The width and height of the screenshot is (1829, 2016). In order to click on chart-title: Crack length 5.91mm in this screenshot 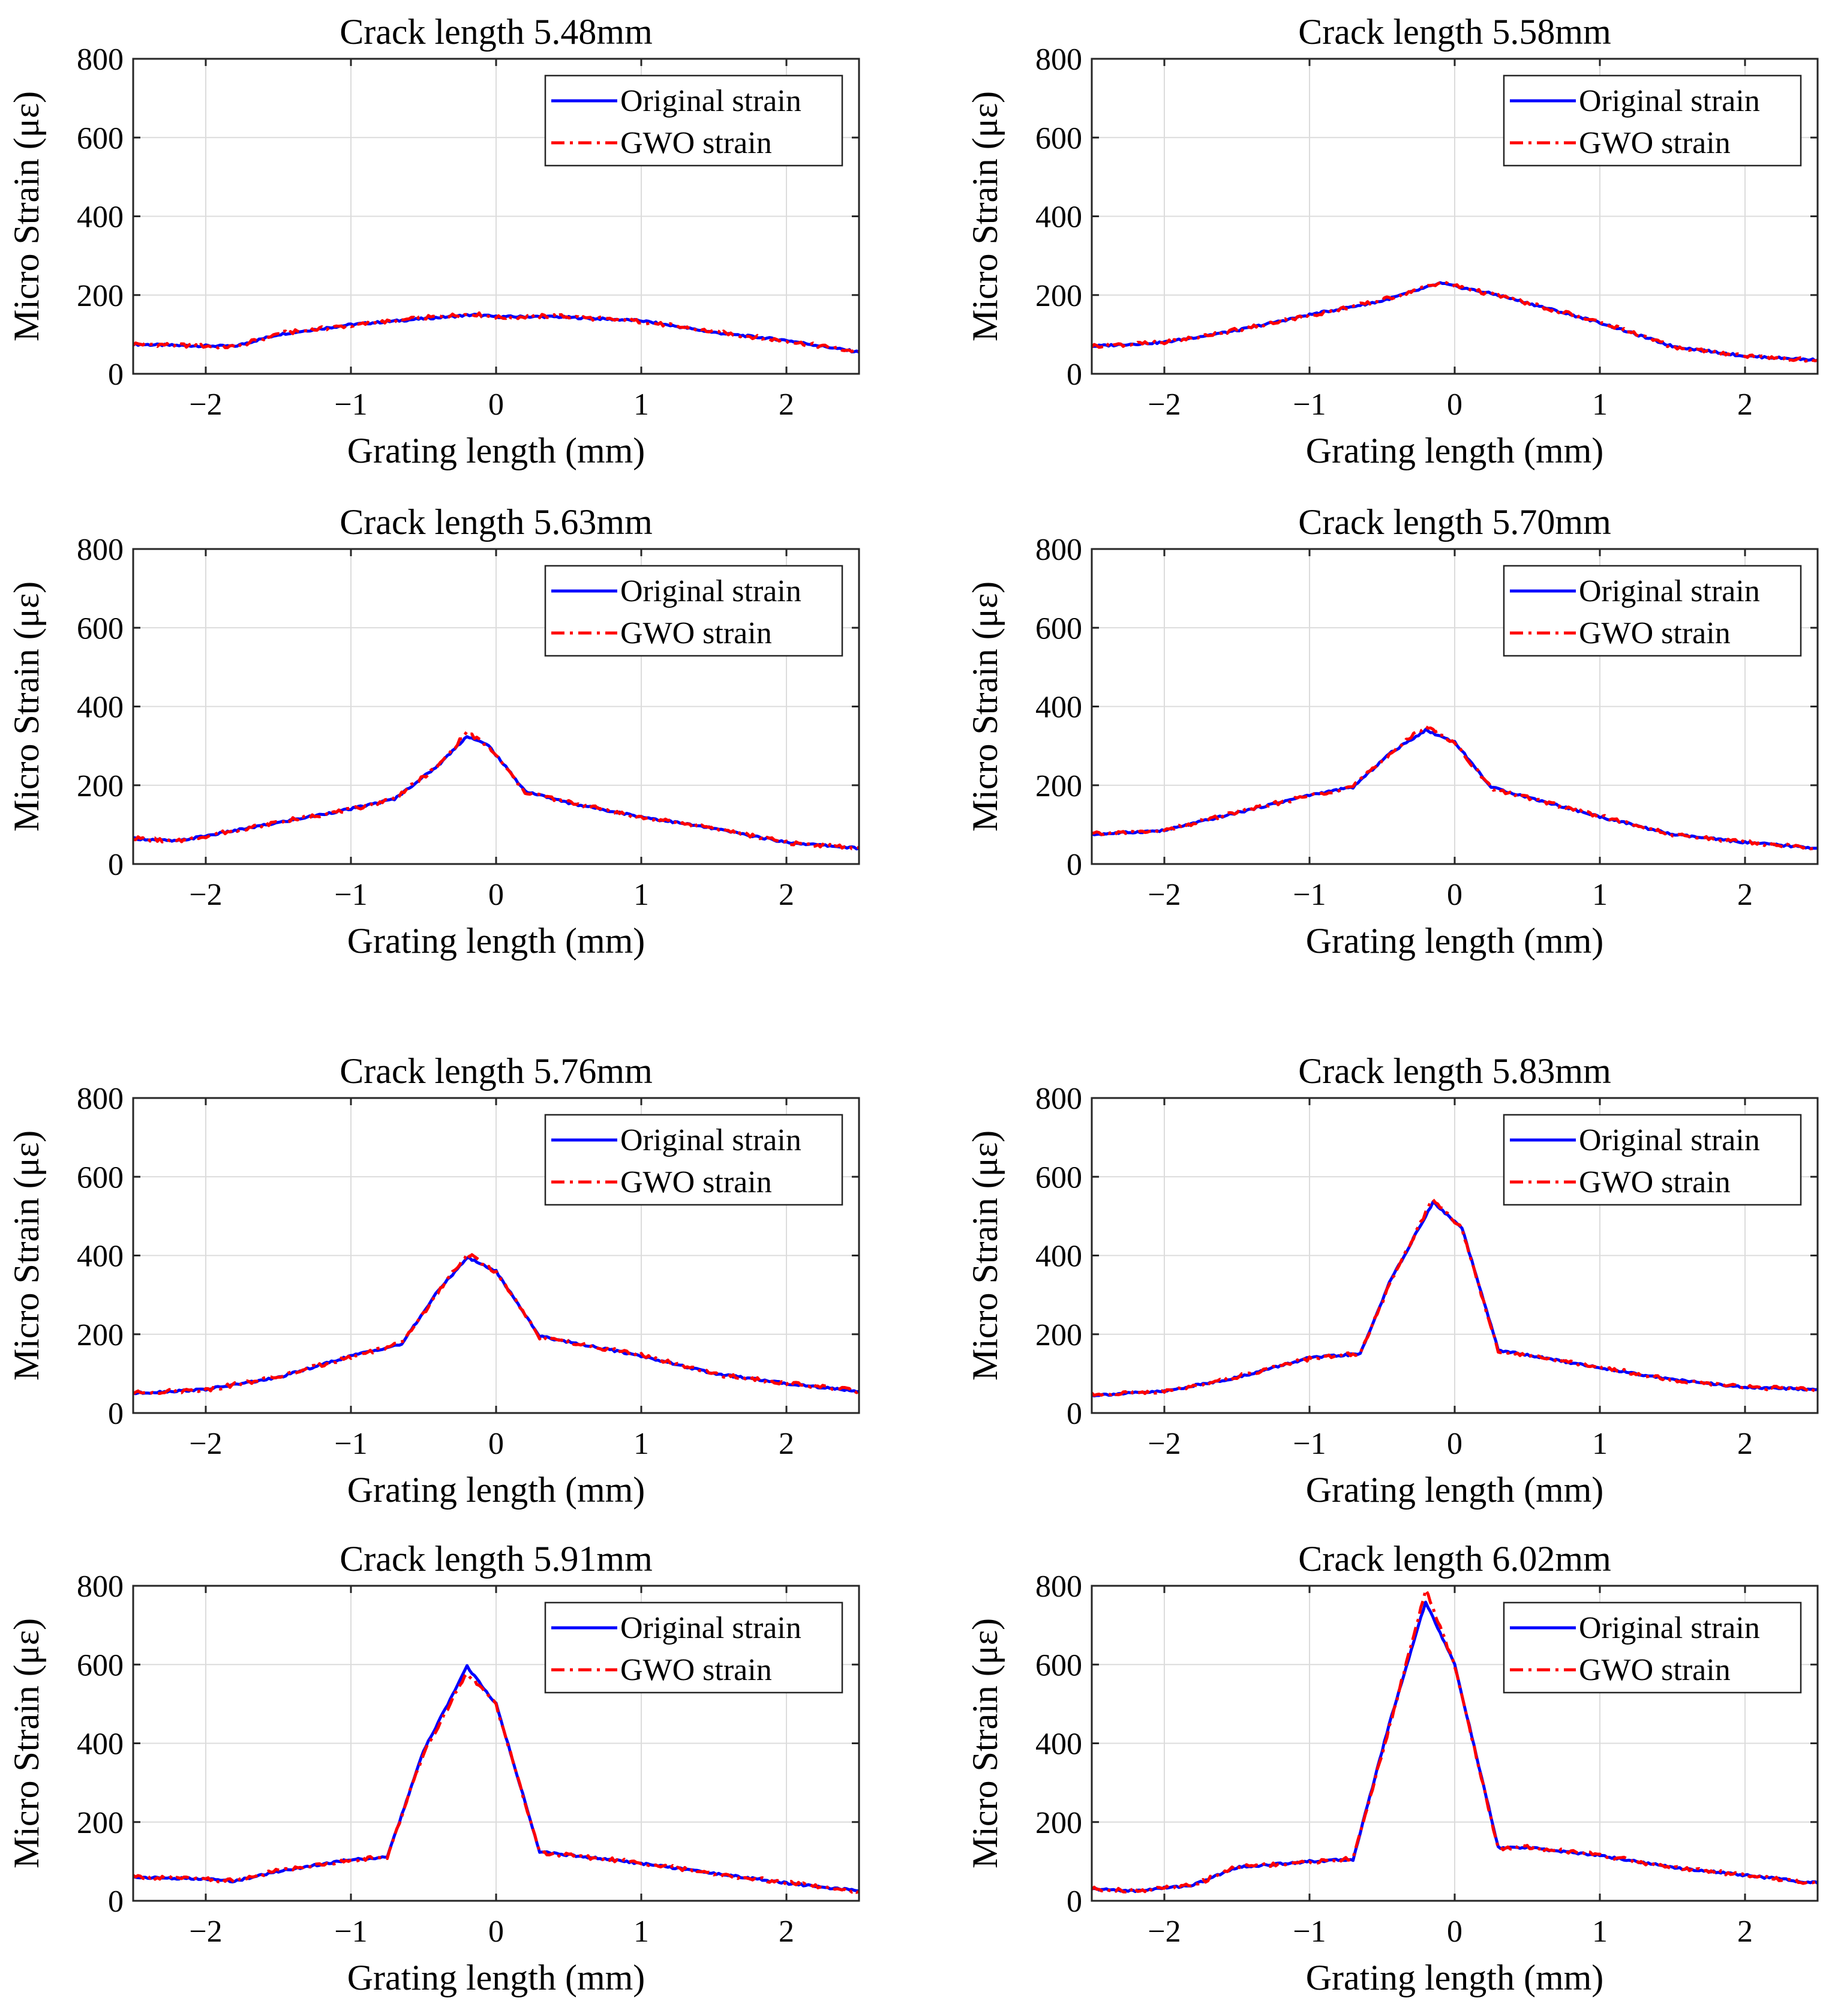, I will do `click(496, 1559)`.